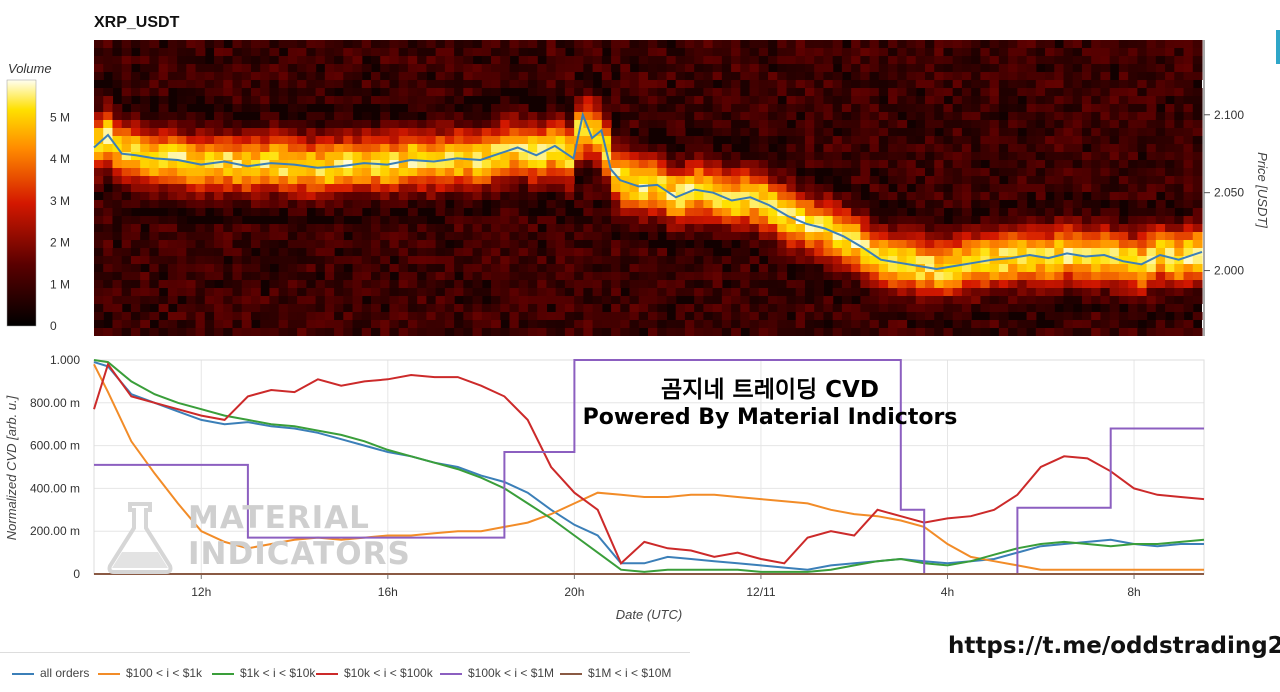 The image size is (1280, 692). What do you see at coordinates (263, 673) in the screenshot?
I see `legend-item: $1k < i < $10k` at bounding box center [263, 673].